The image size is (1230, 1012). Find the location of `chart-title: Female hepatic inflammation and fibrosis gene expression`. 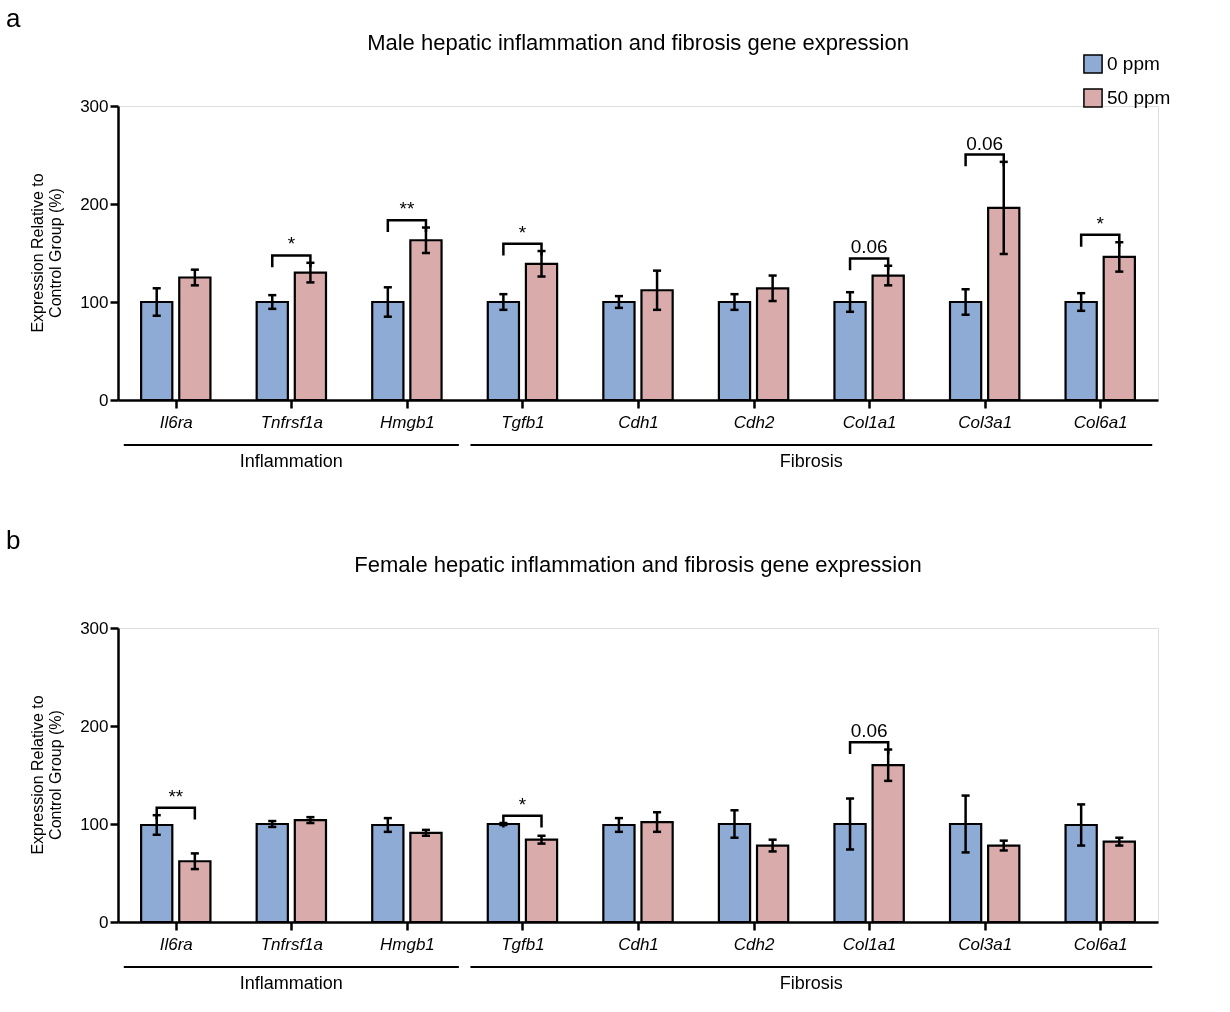

chart-title: Female hepatic inflammation and fibrosis gene expression is located at coordinates (638, 564).